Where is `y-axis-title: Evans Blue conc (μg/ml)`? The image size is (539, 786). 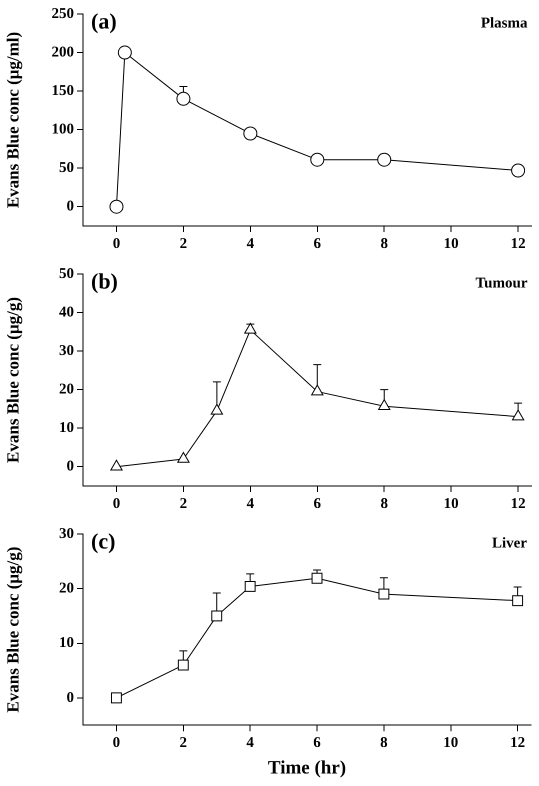
y-axis-title: Evans Blue conc (μg/ml) is located at coordinates (13, 120).